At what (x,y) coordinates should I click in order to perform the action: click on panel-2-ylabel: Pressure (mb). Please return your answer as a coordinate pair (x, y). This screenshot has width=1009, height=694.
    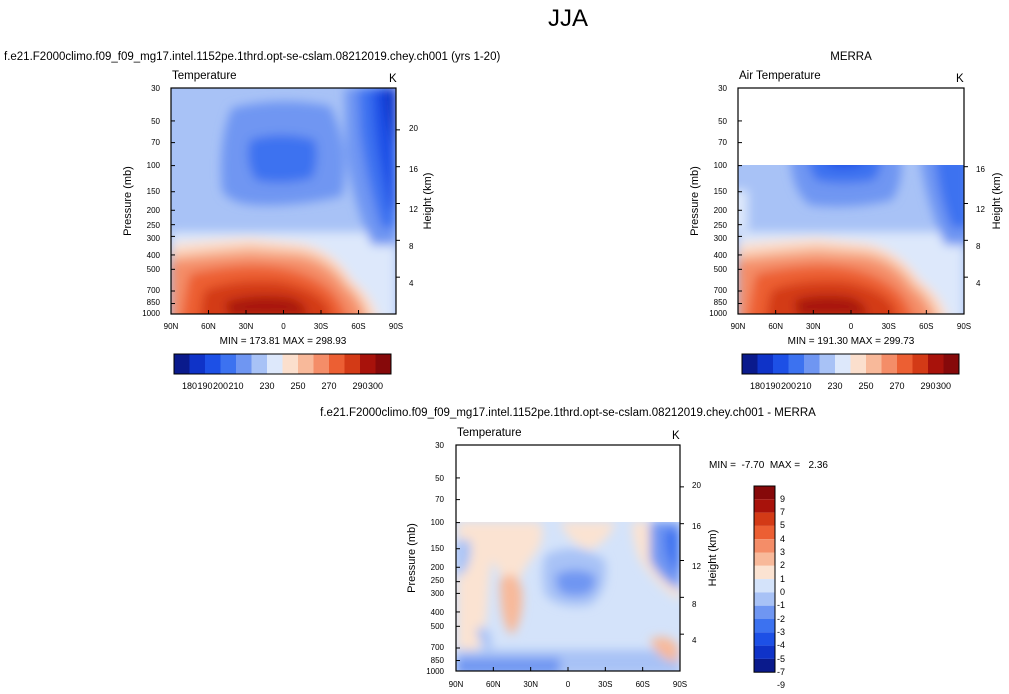
    Looking at the image, I should click on (695, 201).